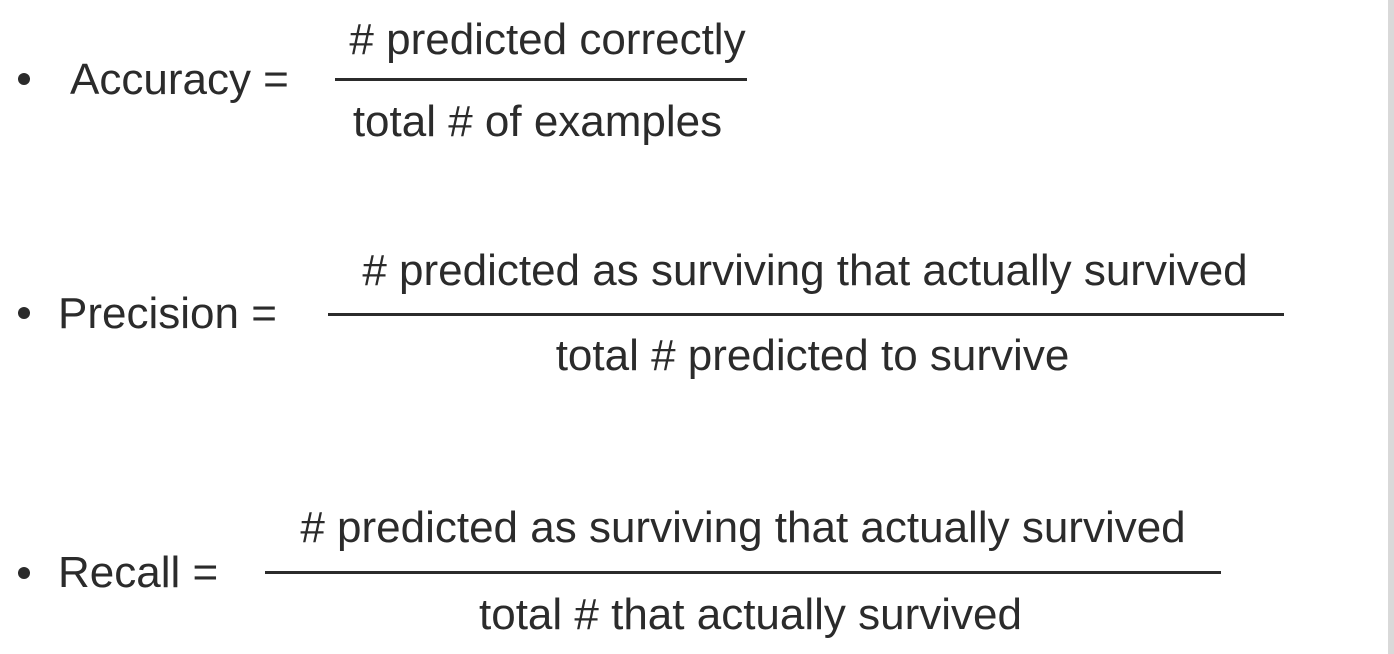  What do you see at coordinates (179, 79) in the screenshot?
I see `accuracy-label: Accuracy =` at bounding box center [179, 79].